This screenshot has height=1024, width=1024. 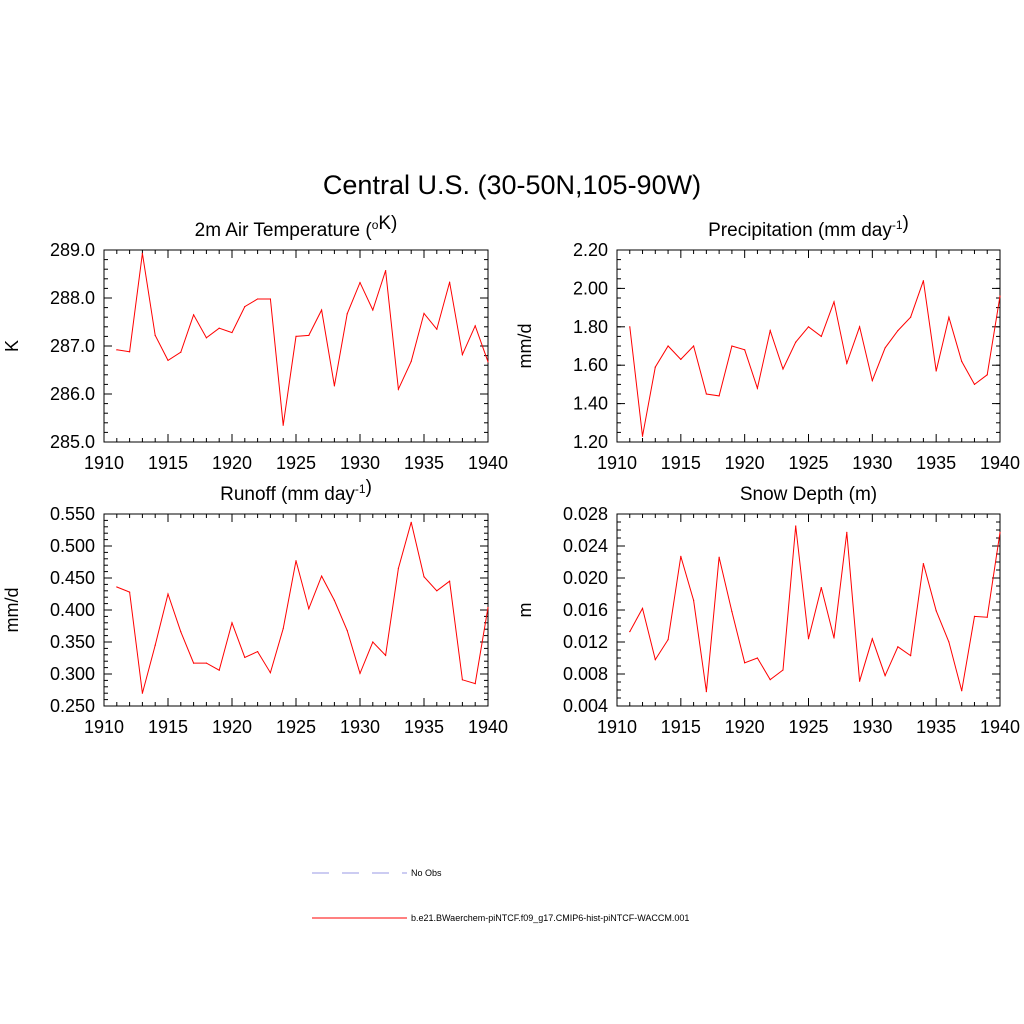 I want to click on y-tick-label: 0.024, so click(x=585, y=546).